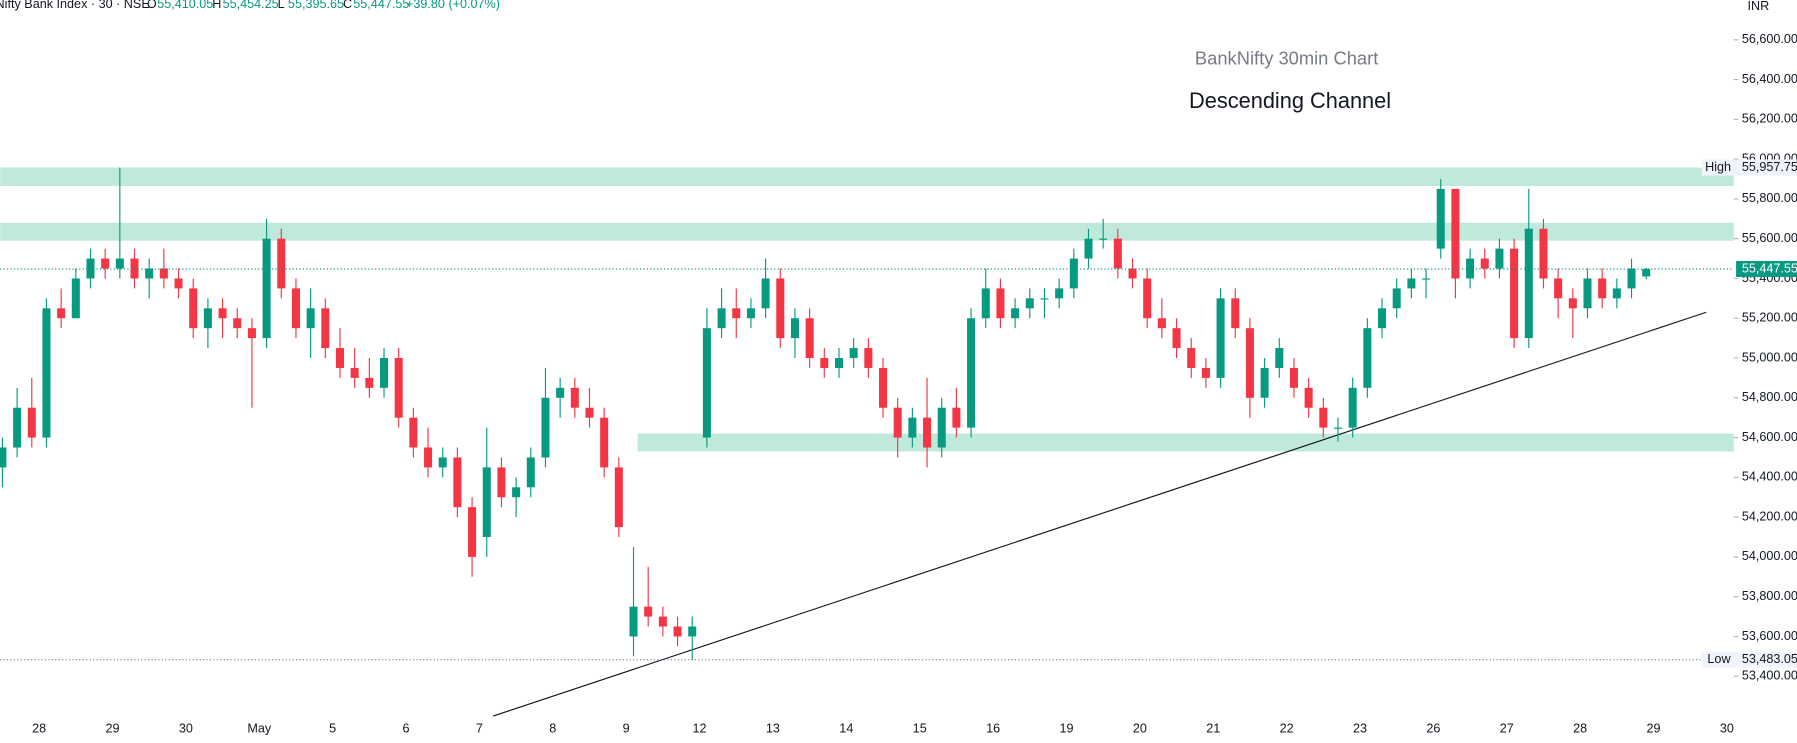 The image size is (1797, 743). I want to click on y-tick-label: 55,000.00, so click(1769, 357).